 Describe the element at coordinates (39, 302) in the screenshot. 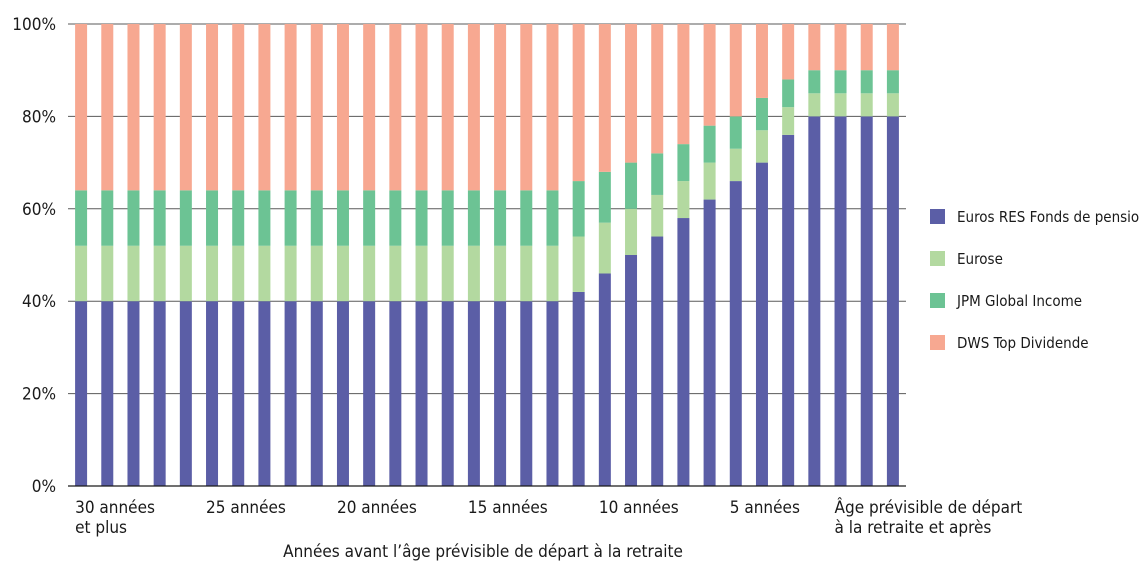

I see `y-tick-label: 40%` at that location.